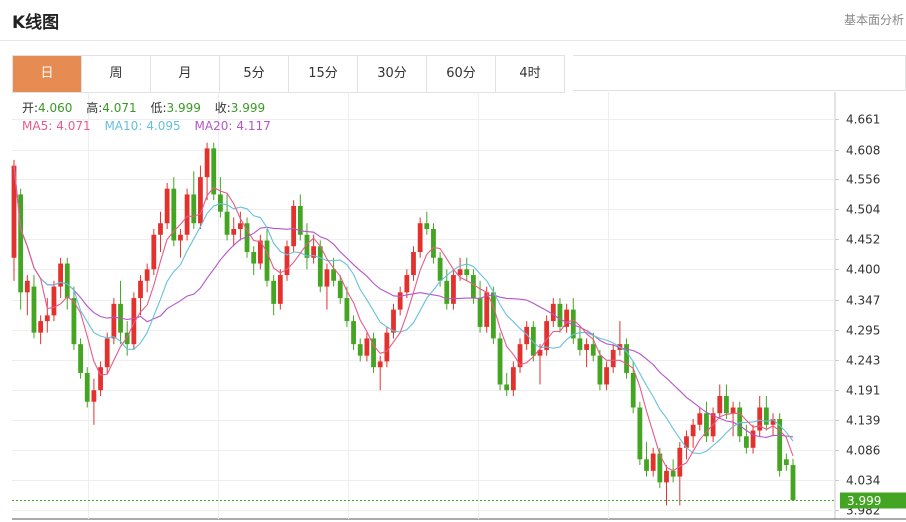 The image size is (906, 522). Describe the element at coordinates (163, 126) in the screenshot. I see `ma10-value: 4.095` at that location.